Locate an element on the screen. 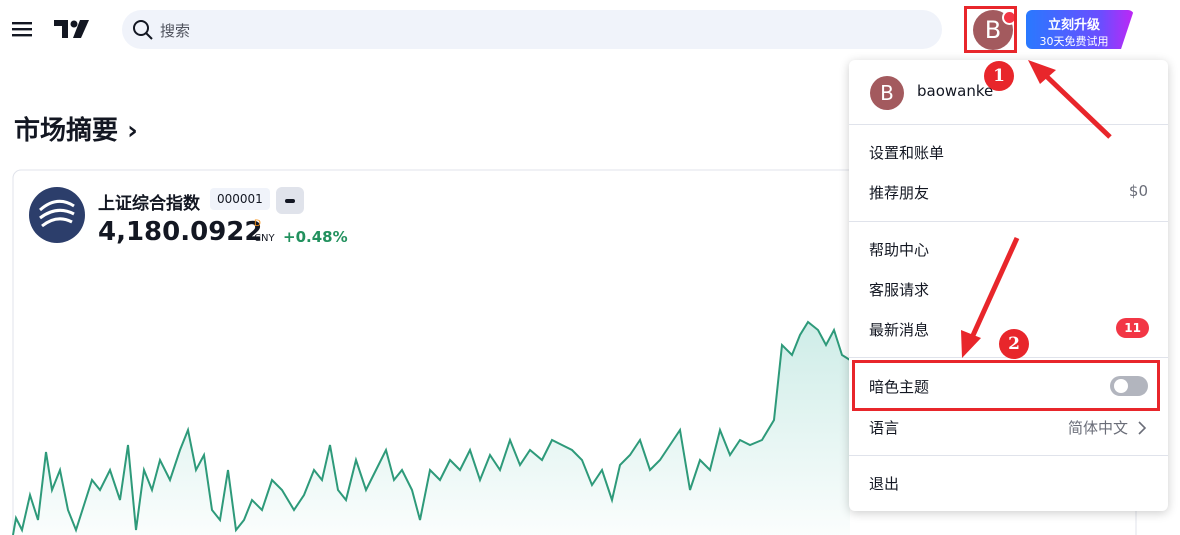  menu-avatar: B is located at coordinates (887, 93).